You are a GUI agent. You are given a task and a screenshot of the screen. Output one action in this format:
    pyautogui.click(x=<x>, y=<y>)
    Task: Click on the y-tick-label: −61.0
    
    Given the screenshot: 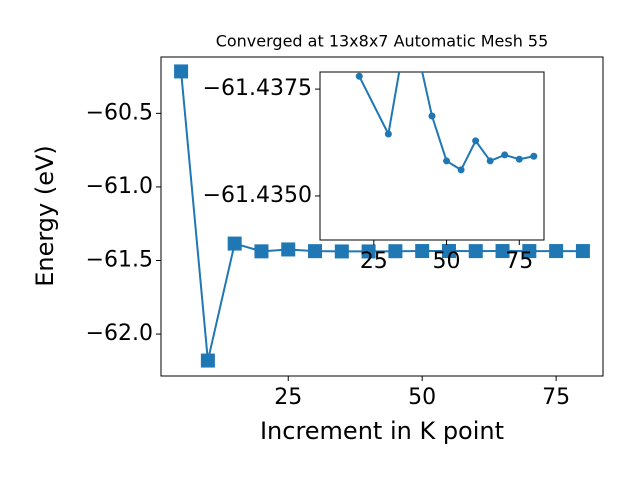 What is the action you would take?
    pyautogui.click(x=119, y=186)
    